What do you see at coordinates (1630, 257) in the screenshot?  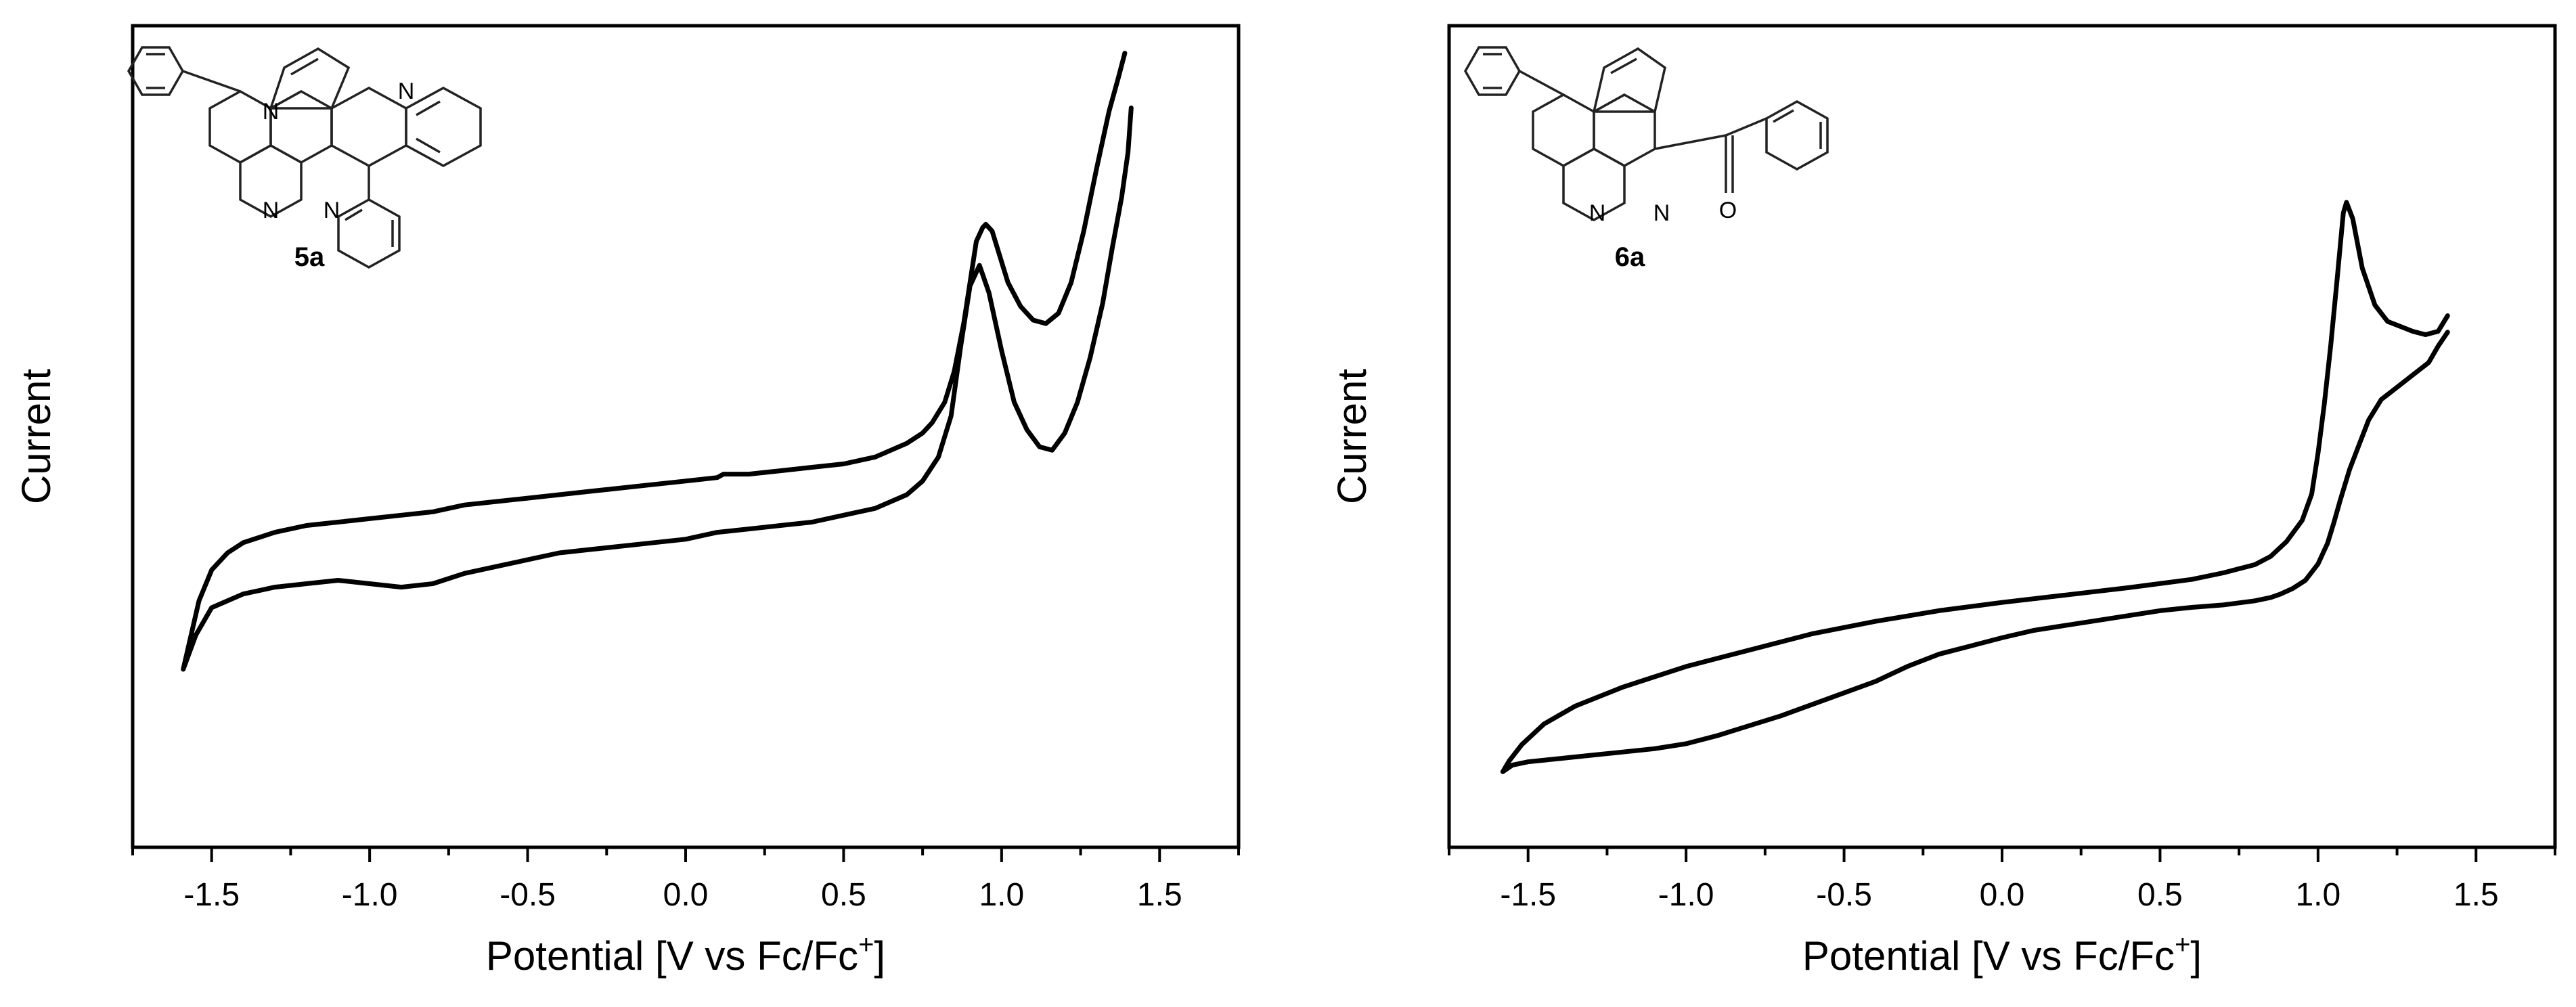 I see `compound-label: 6a` at bounding box center [1630, 257].